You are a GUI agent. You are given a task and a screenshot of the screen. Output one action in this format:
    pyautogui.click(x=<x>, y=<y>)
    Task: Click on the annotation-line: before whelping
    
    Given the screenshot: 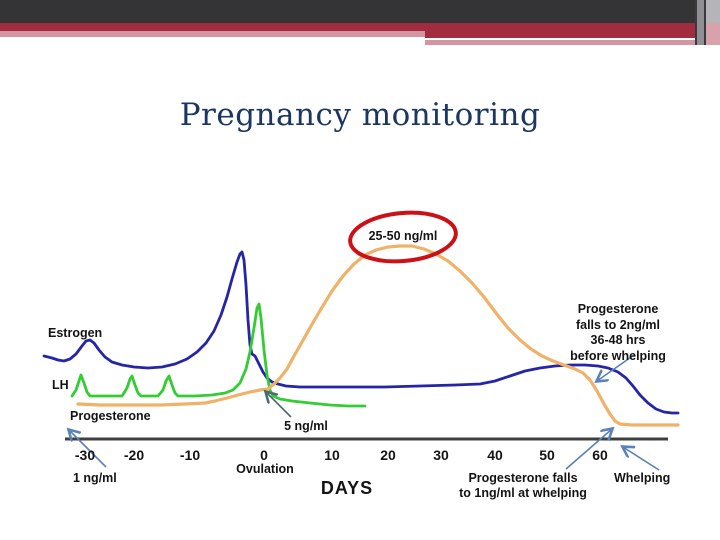 What is the action you would take?
    pyautogui.click(x=618, y=355)
    